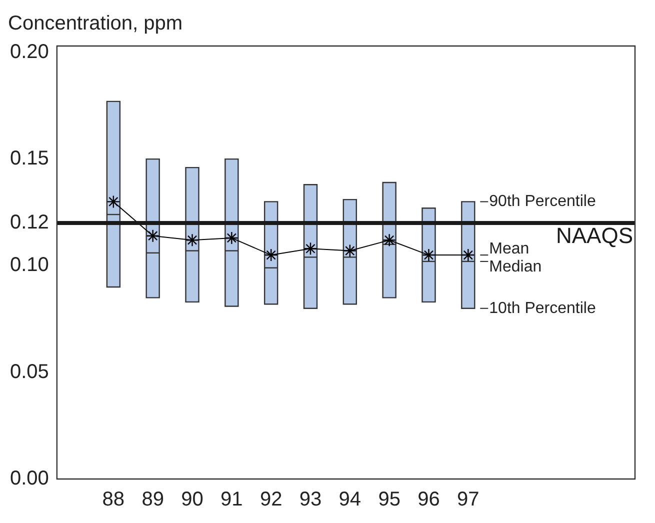 The image size is (655, 523). What do you see at coordinates (515, 267) in the screenshot?
I see `annotation: Median` at bounding box center [515, 267].